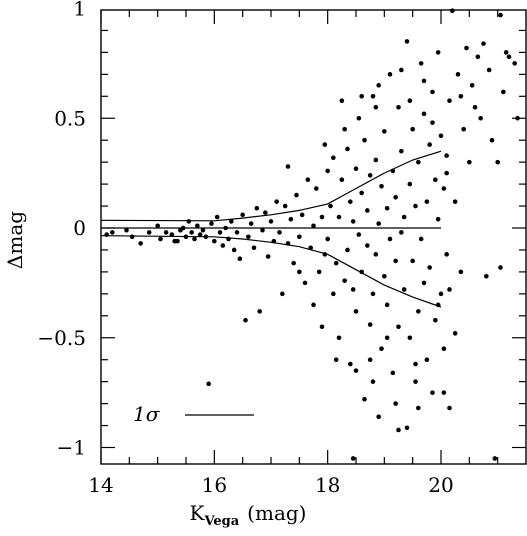 The width and height of the screenshot is (527, 536). What do you see at coordinates (214, 485) in the screenshot?
I see `x-tick-label: 16` at bounding box center [214, 485].